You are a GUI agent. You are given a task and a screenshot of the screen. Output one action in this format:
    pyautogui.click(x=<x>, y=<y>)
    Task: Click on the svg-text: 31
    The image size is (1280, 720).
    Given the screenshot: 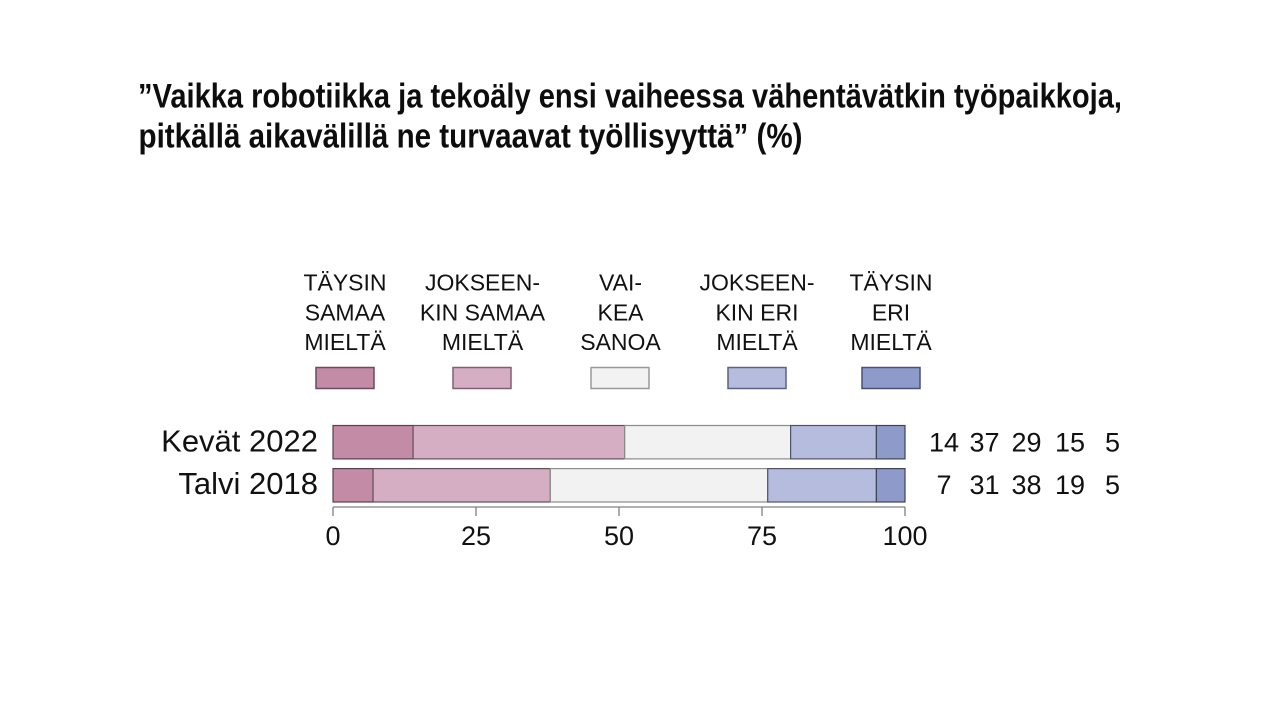 What is the action you would take?
    pyautogui.click(x=984, y=485)
    